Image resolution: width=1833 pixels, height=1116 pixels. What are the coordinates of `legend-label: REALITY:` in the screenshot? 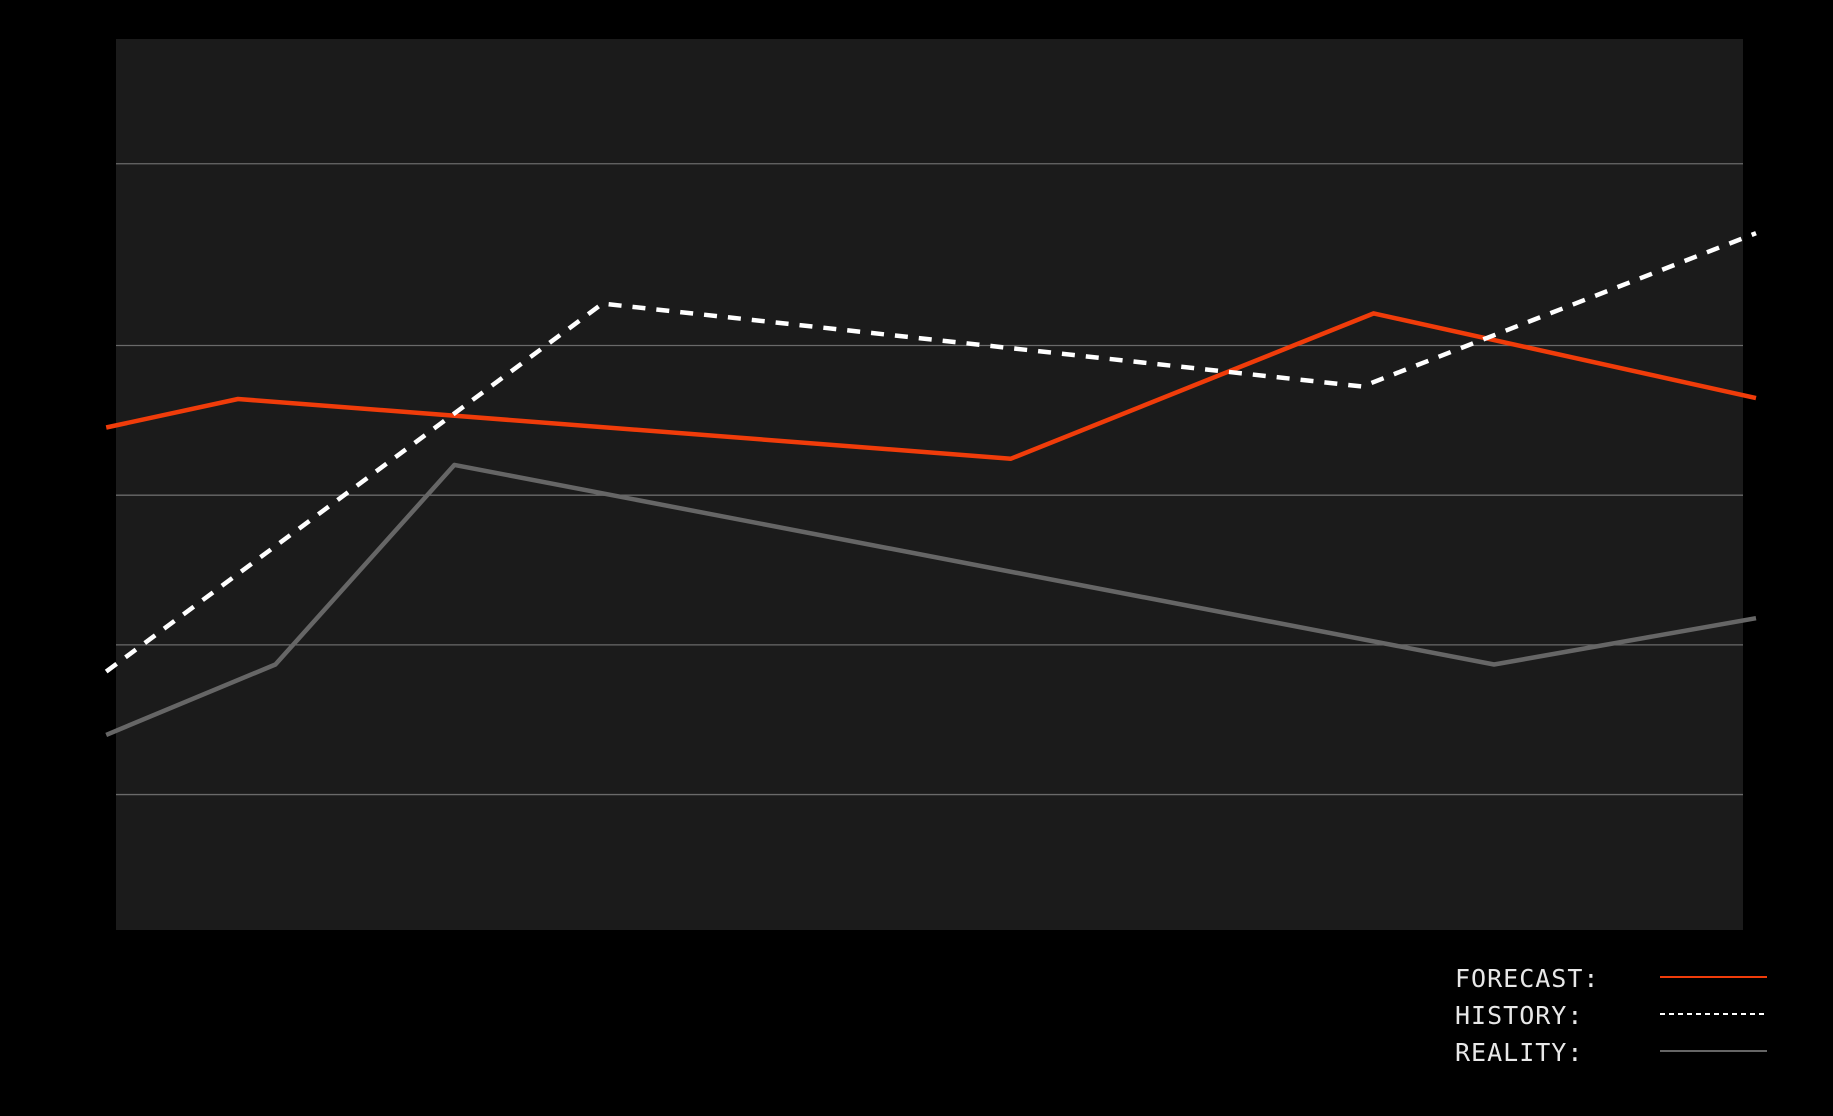 It's located at (1519, 1052).